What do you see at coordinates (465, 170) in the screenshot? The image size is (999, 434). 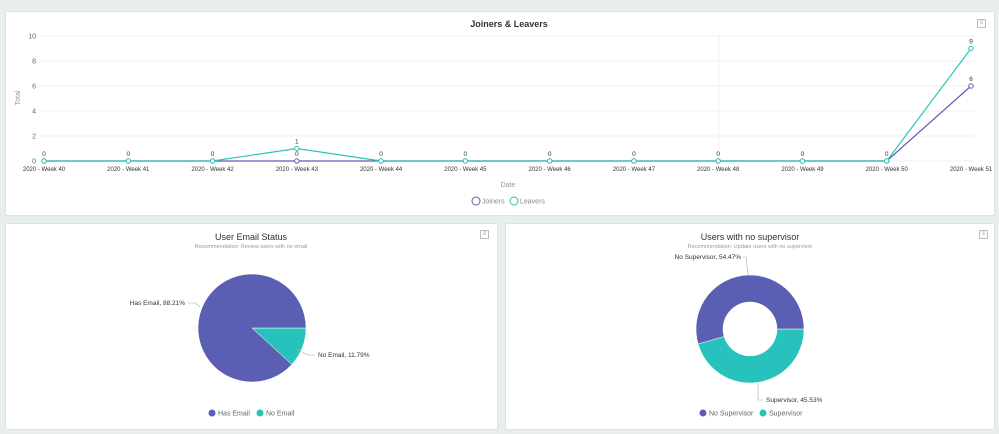 I see `x-tick-label: 2020 - Week 45` at bounding box center [465, 170].